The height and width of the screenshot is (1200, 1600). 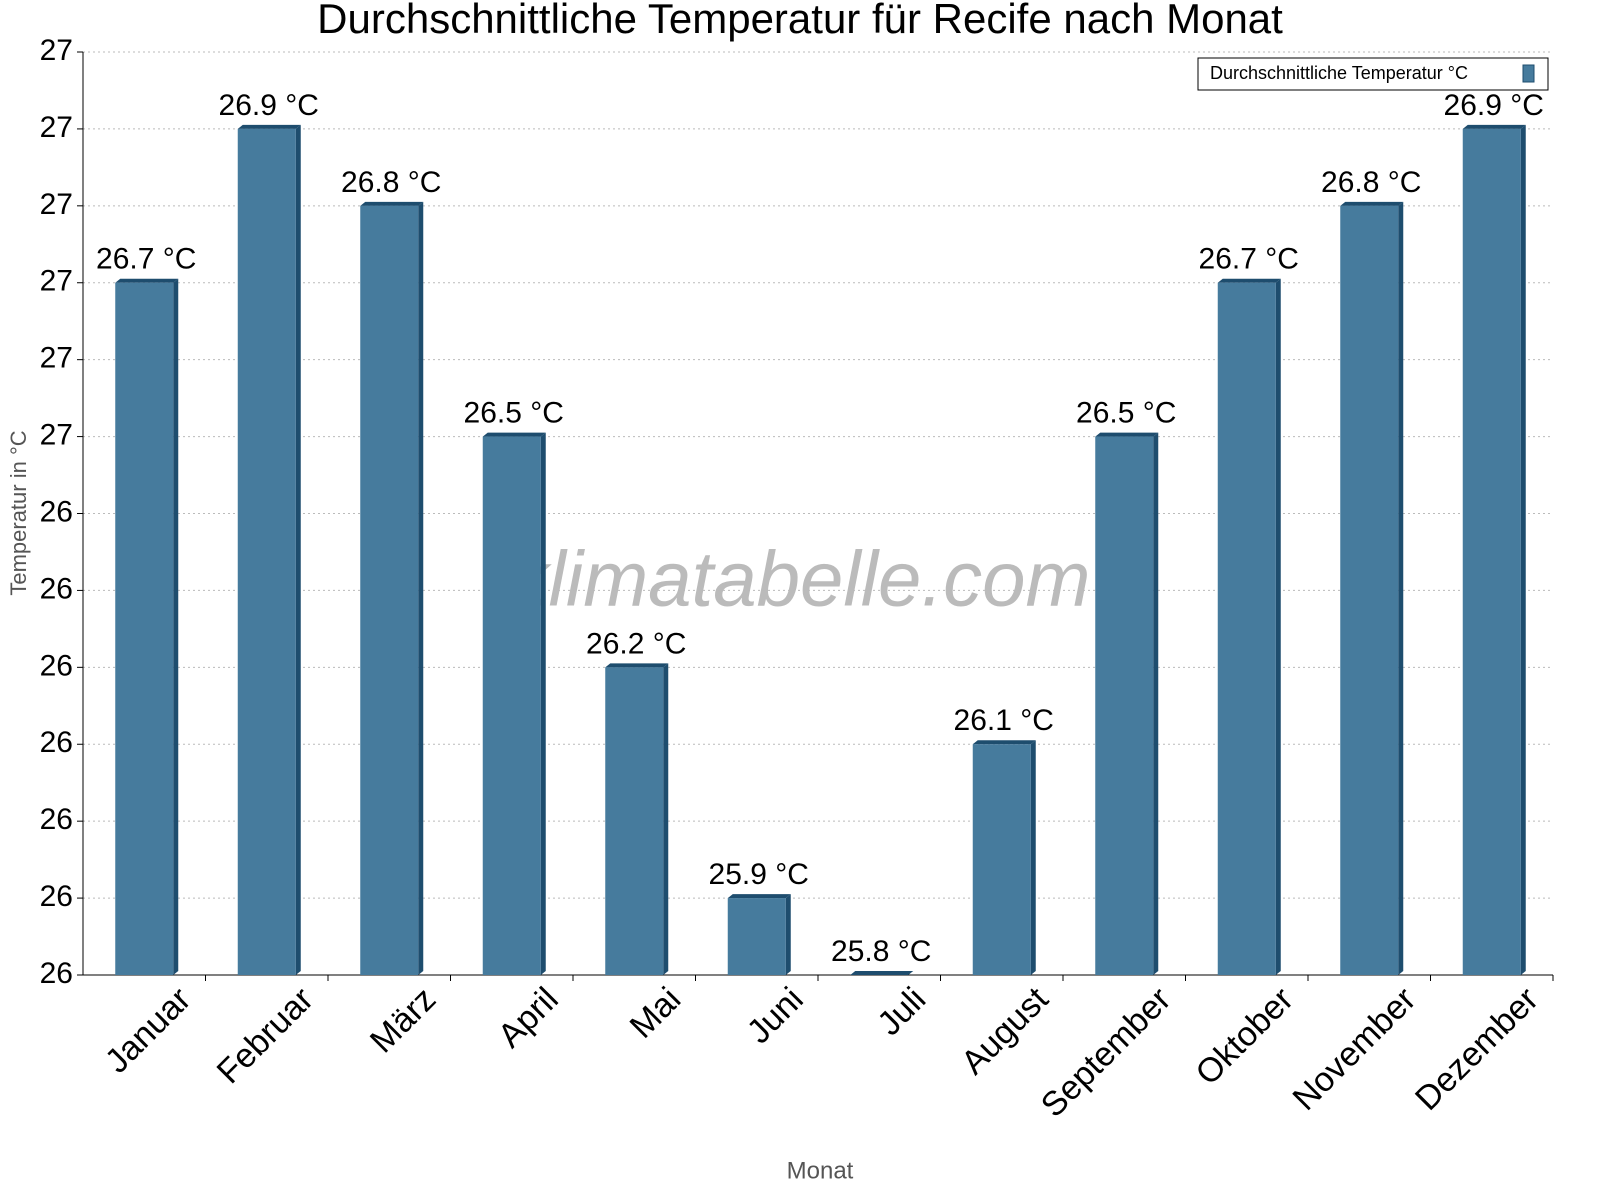 What do you see at coordinates (1339, 73) in the screenshot?
I see `legend-label: Durchschnittliche Temperatur °C` at bounding box center [1339, 73].